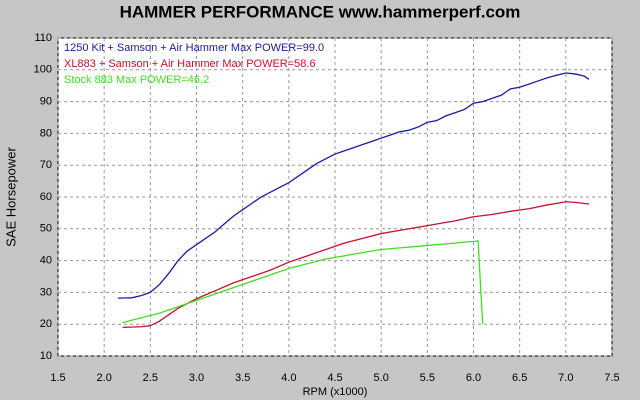  What do you see at coordinates (136, 80) in the screenshot?
I see `legend-label: Stock 883 Max POWER=46.2` at bounding box center [136, 80].